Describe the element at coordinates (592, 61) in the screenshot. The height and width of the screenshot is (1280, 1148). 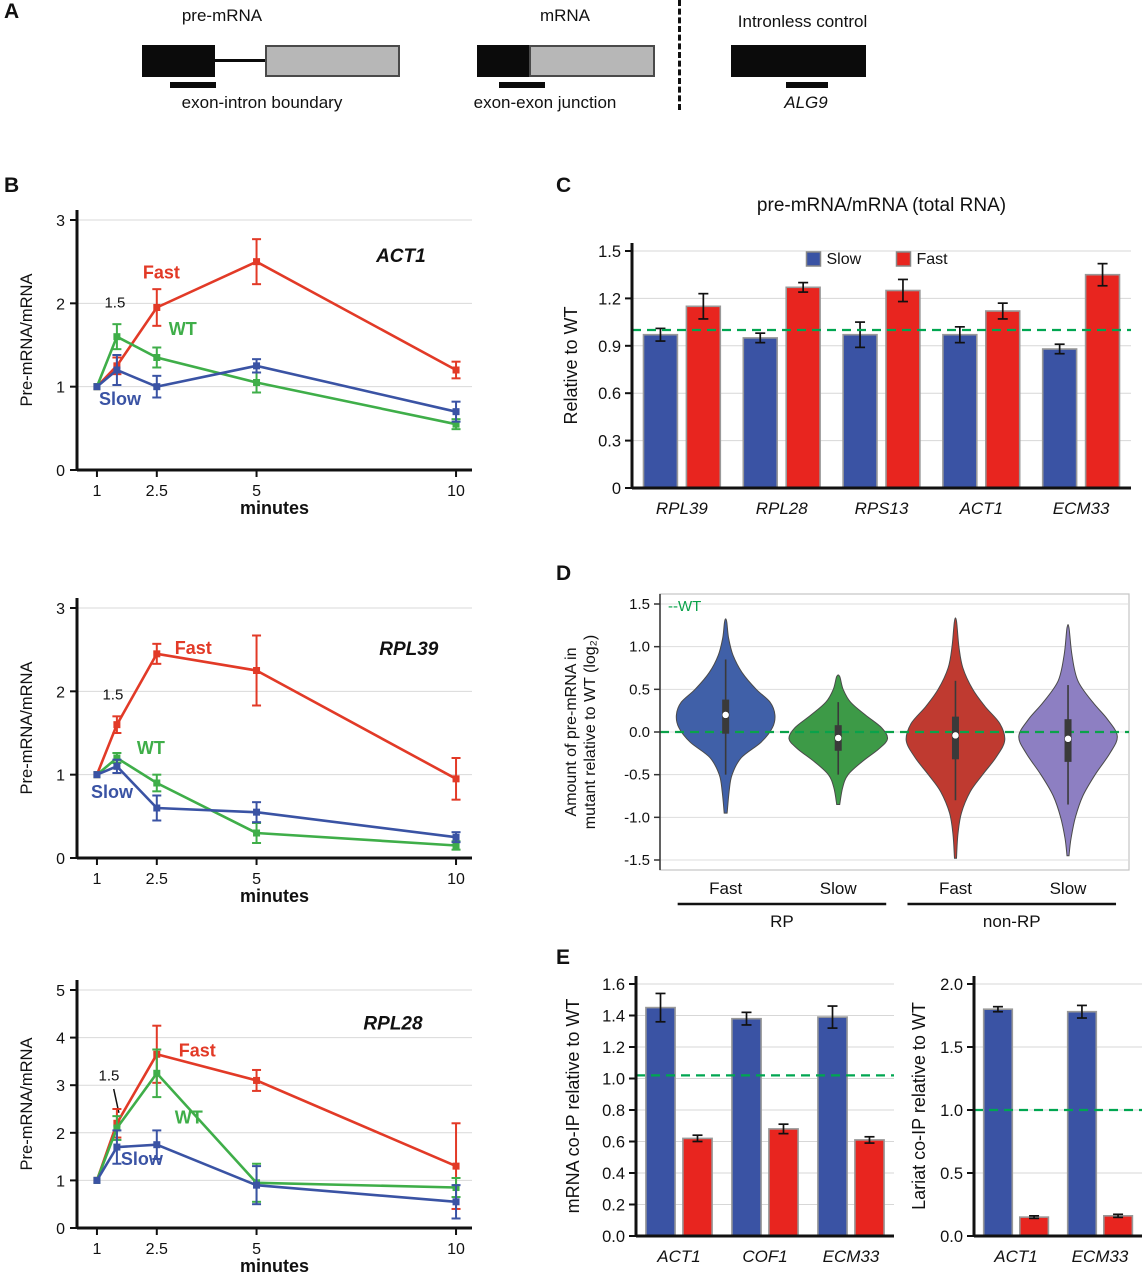
I see `mrna-exon2-box` at that location.